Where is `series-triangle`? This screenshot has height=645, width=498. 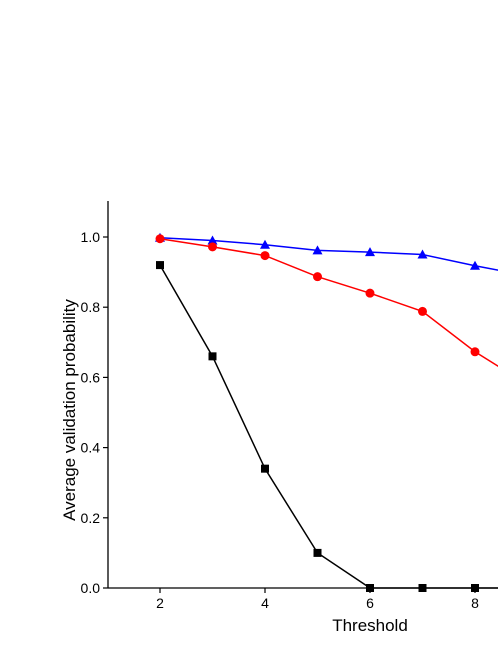 series-triangle is located at coordinates (326, 251).